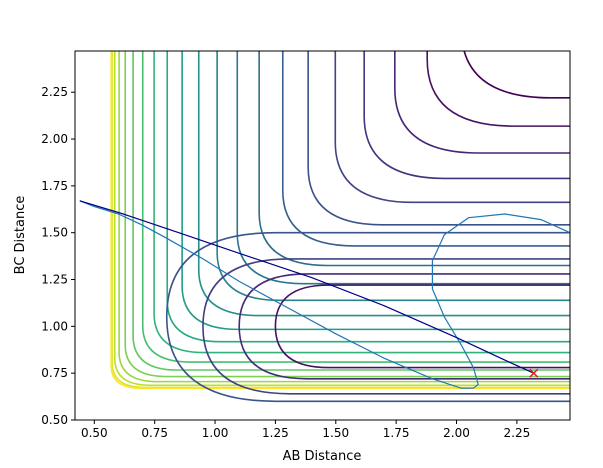 Image resolution: width=603 pixels, height=468 pixels. What do you see at coordinates (54, 373) in the screenshot?
I see `y-tick-label: 0.75` at bounding box center [54, 373].